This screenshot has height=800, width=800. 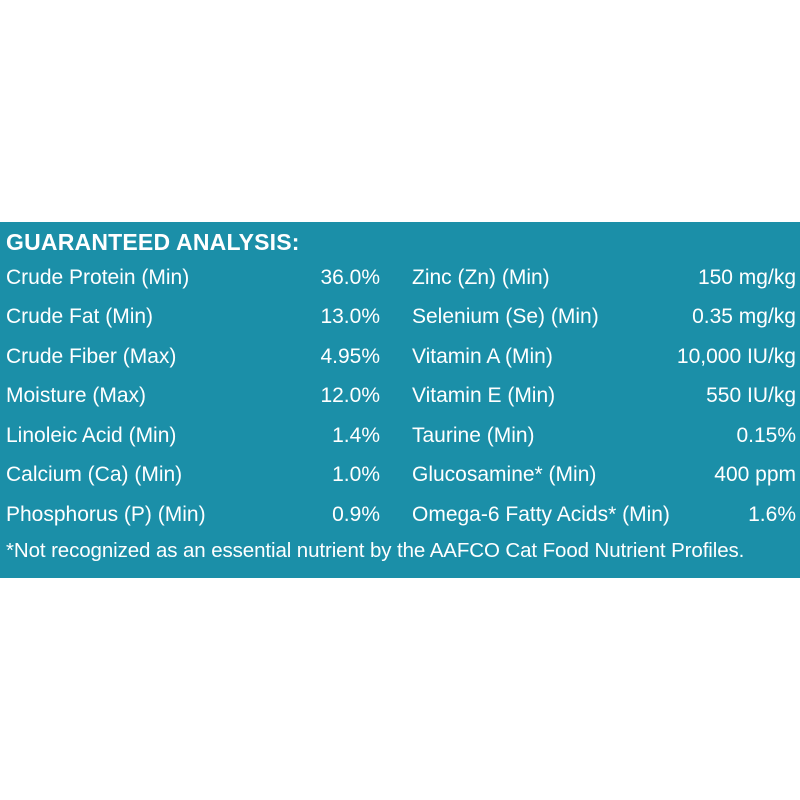 What do you see at coordinates (772, 514) in the screenshot?
I see `nutrient-value: 1.6%` at bounding box center [772, 514].